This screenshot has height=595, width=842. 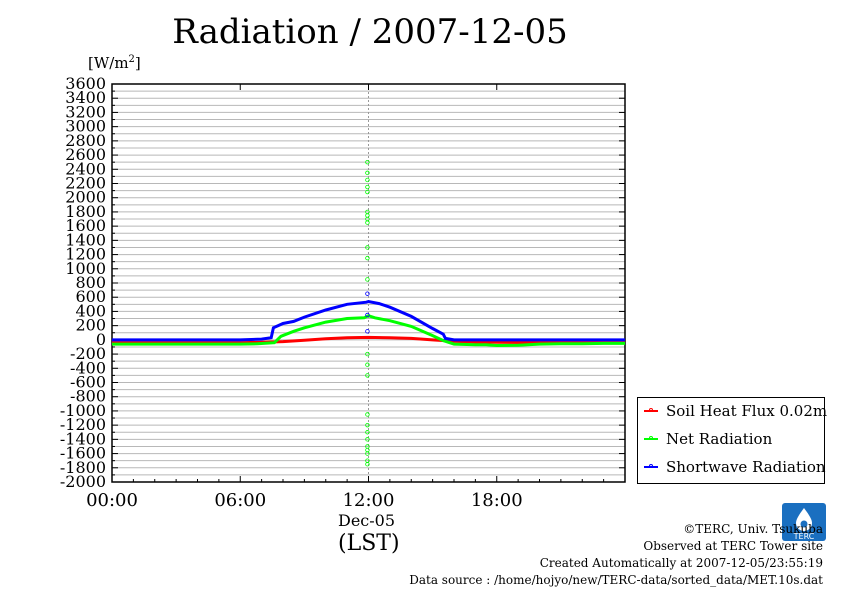 What do you see at coordinates (497, 500) in the screenshot?
I see `x-tick-label: 18:00` at bounding box center [497, 500].